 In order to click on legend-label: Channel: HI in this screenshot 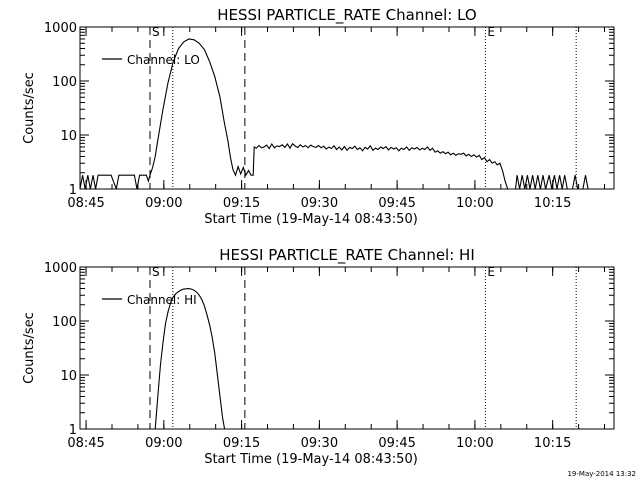, I will do `click(162, 300)`.